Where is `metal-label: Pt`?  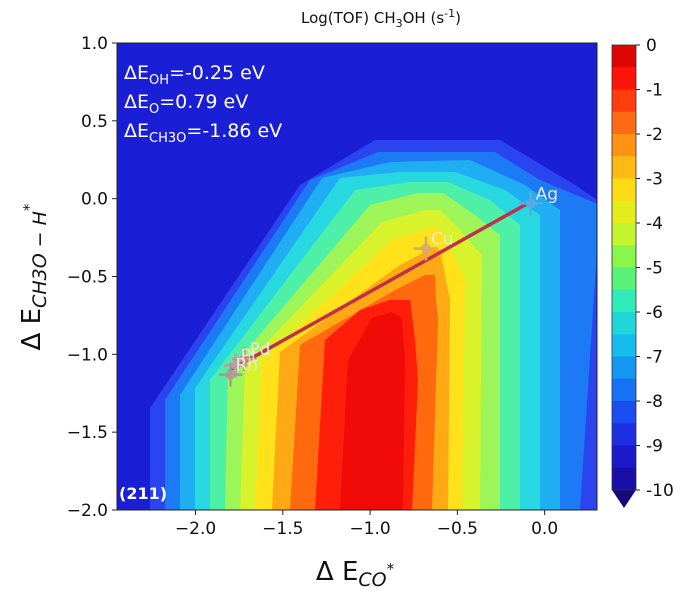 metal-label: Pt is located at coordinates (249, 356).